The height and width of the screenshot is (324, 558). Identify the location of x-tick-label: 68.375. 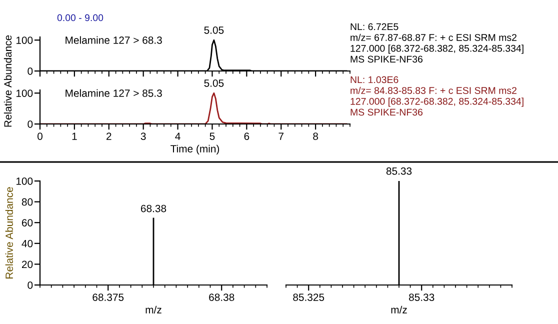
(108, 297).